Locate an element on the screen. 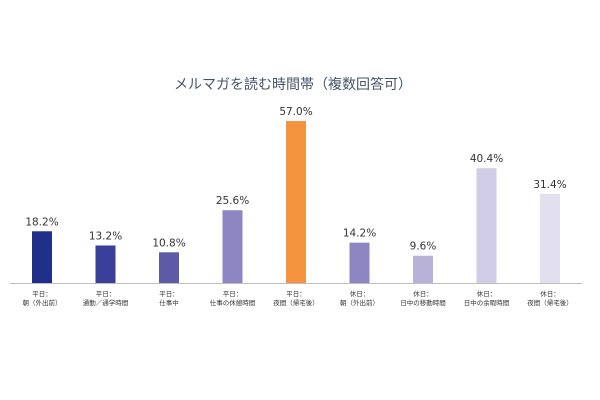 This screenshot has height=400, width=600. category-label-9-line-1: 休日： is located at coordinates (550, 293).